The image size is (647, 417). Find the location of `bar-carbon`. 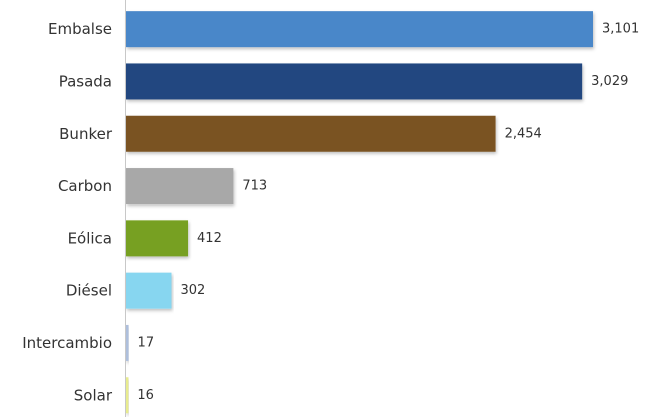

bar-carbon is located at coordinates (180, 186).